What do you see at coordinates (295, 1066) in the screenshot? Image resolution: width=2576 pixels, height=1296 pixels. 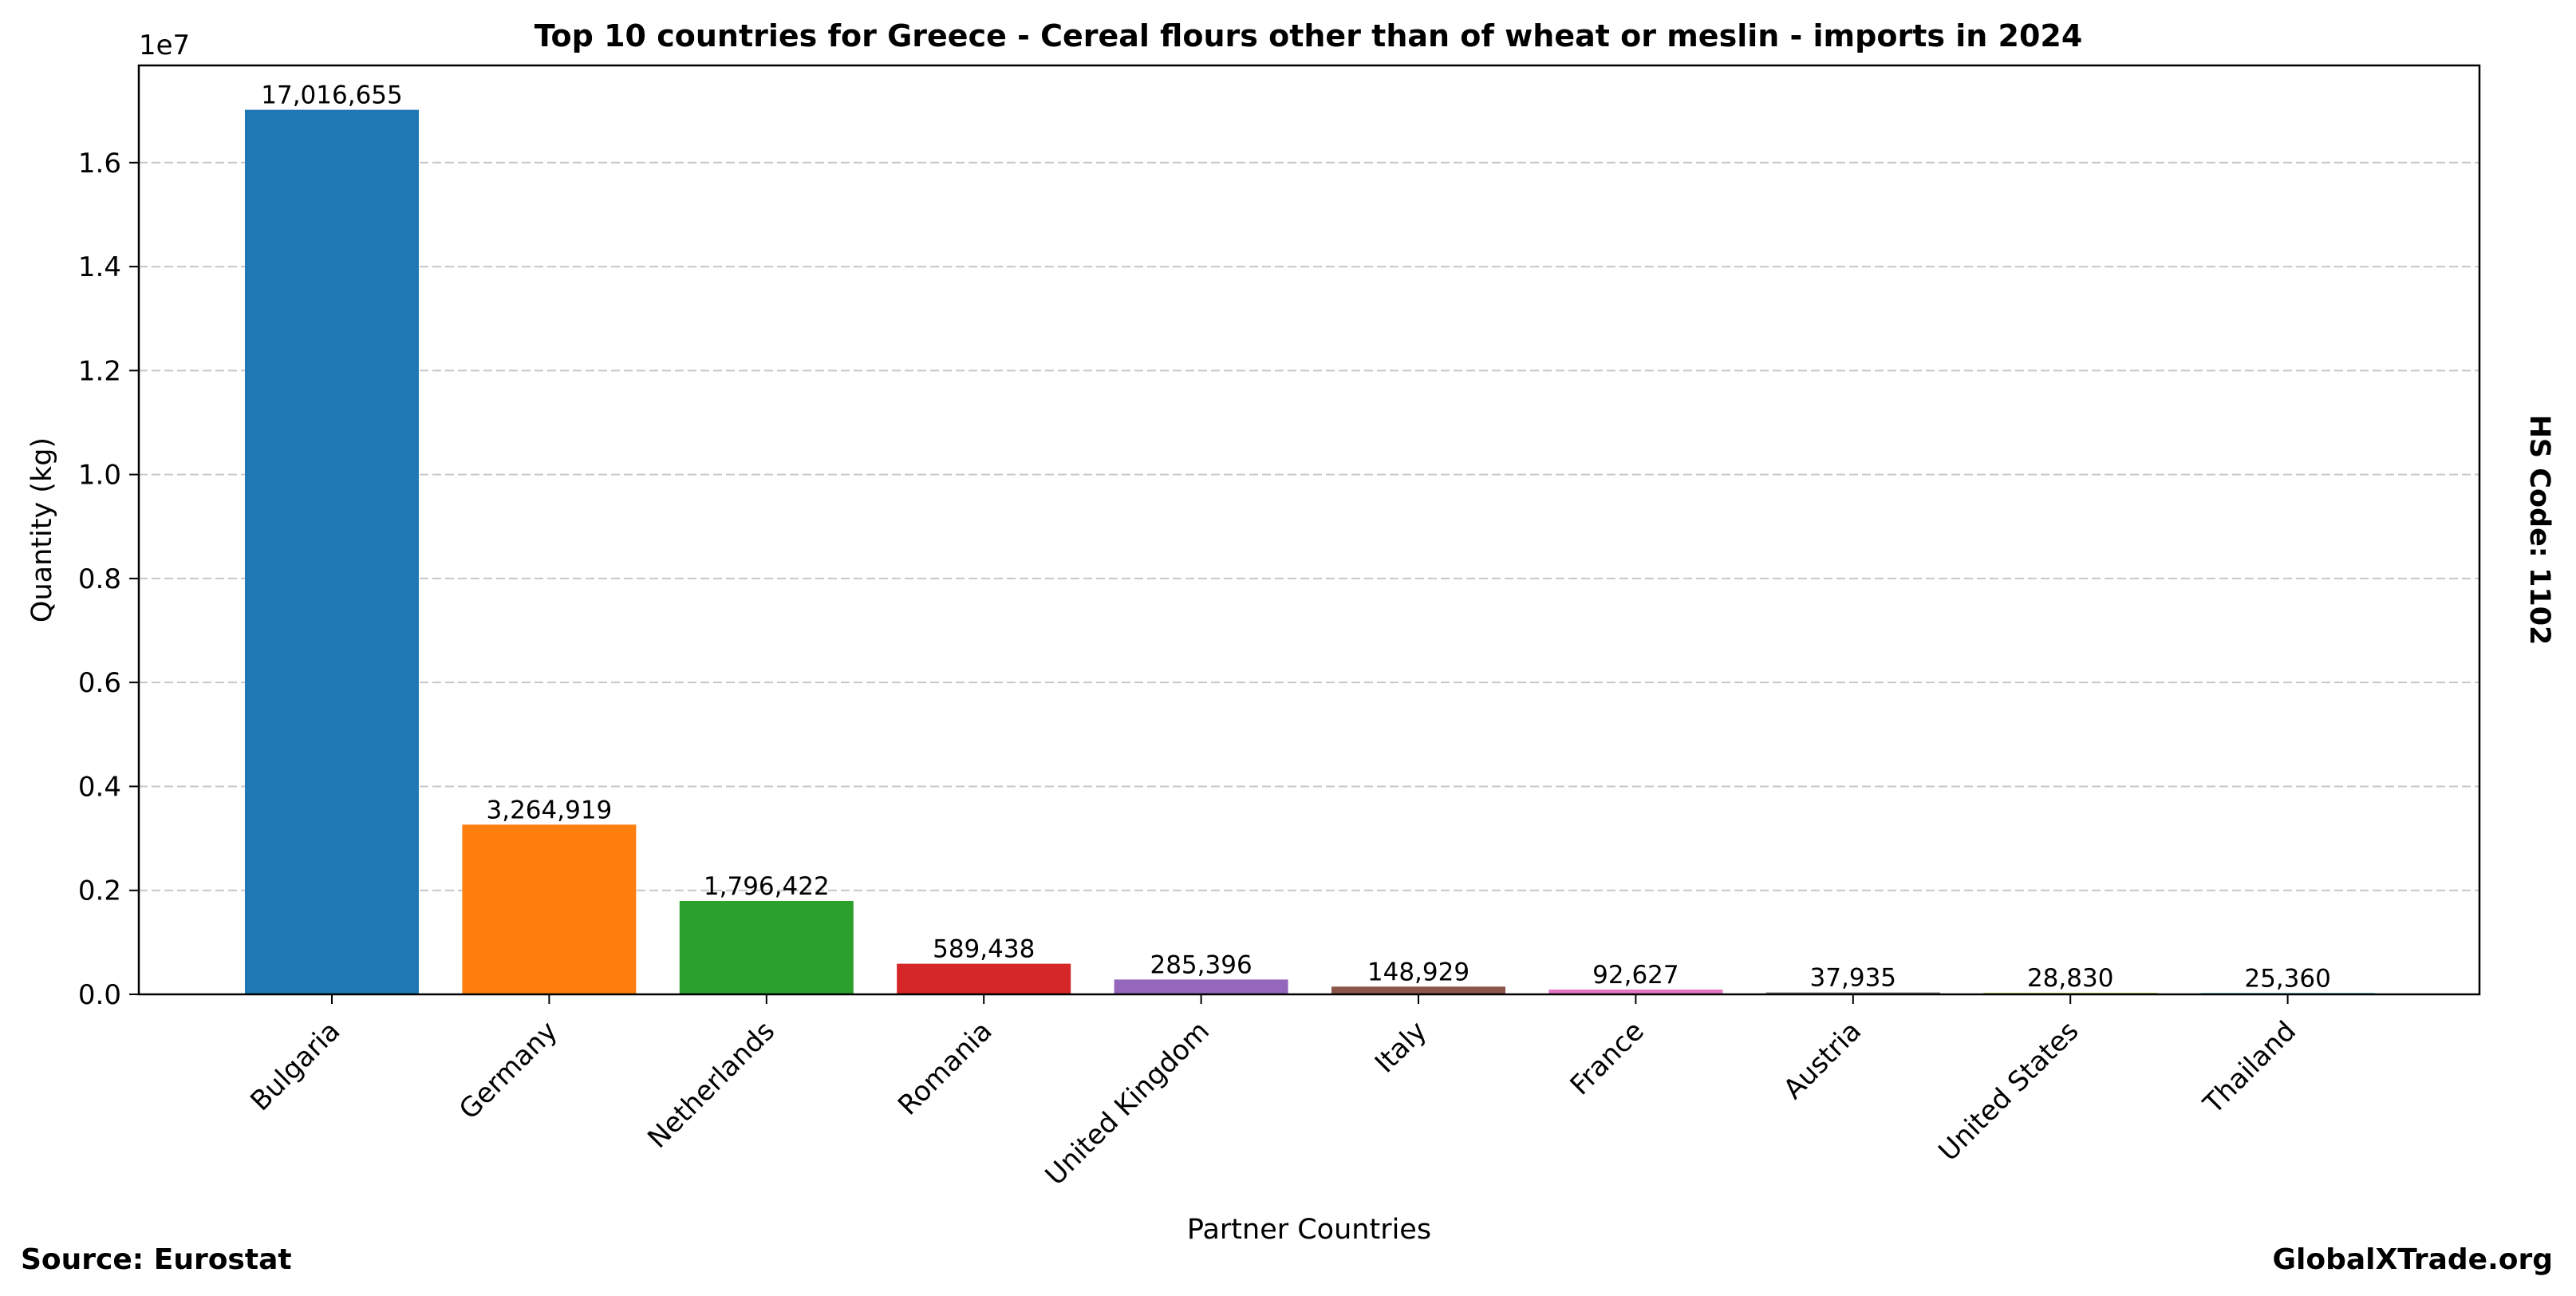 I see `x-tick-label: Bulgaria` at bounding box center [295, 1066].